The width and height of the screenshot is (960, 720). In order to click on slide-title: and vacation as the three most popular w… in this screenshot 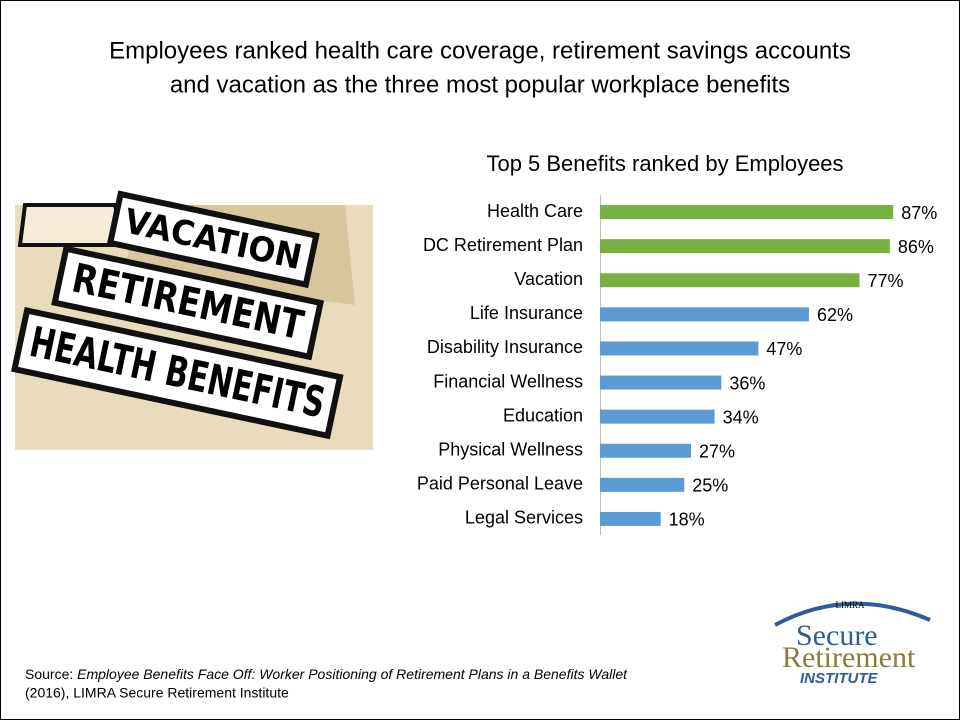, I will do `click(480, 84)`.